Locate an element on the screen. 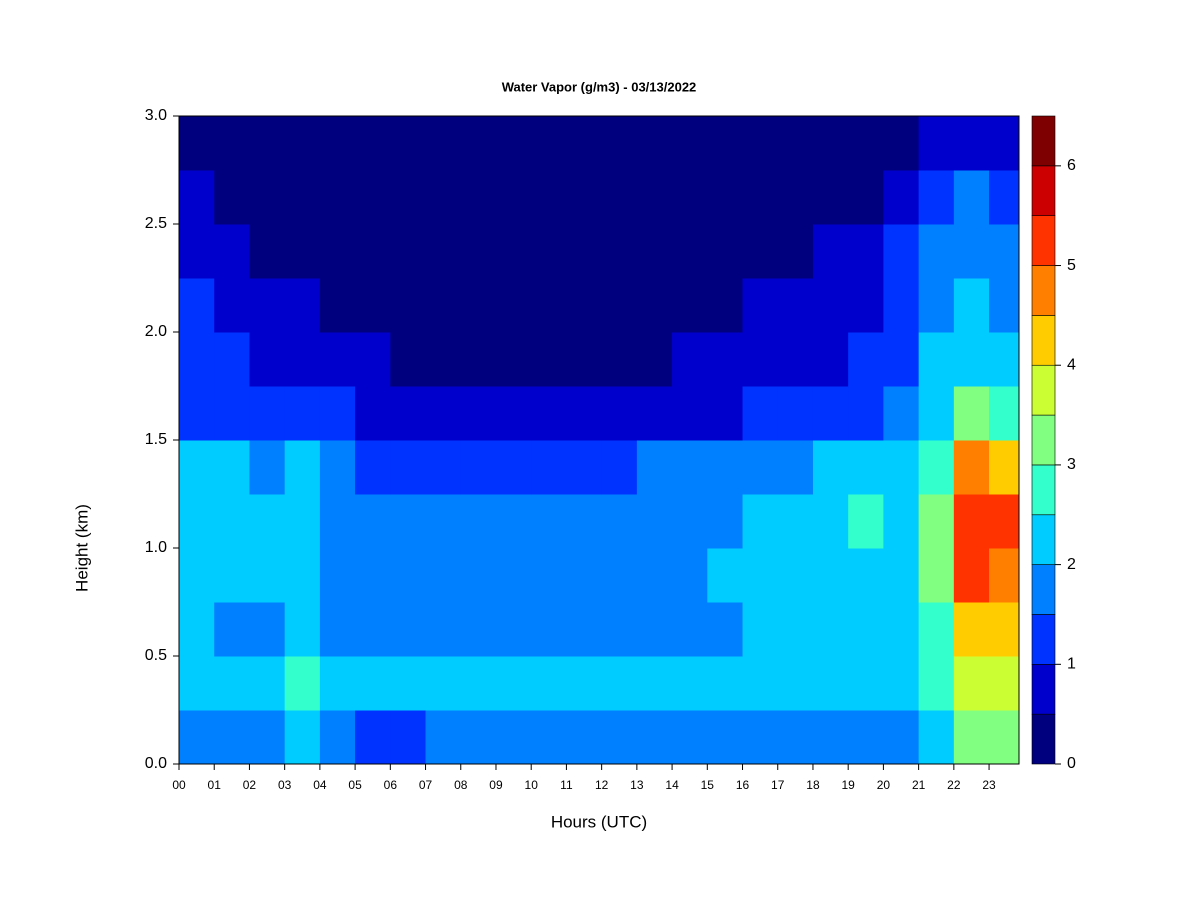 This screenshot has height=900, width=1200. x-tick-label: 23 is located at coordinates (989, 785).